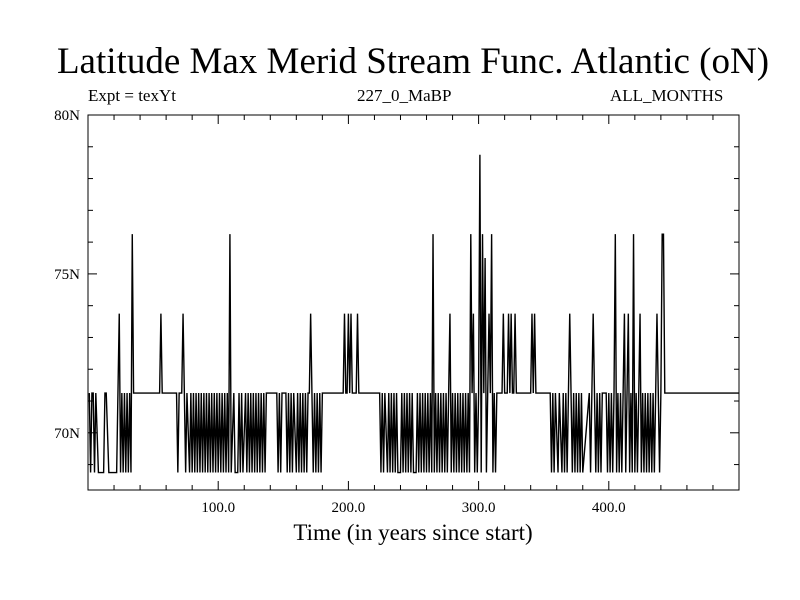 The width and height of the screenshot is (800, 600). I want to click on period-label: 227_0_MaBP, so click(404, 95).